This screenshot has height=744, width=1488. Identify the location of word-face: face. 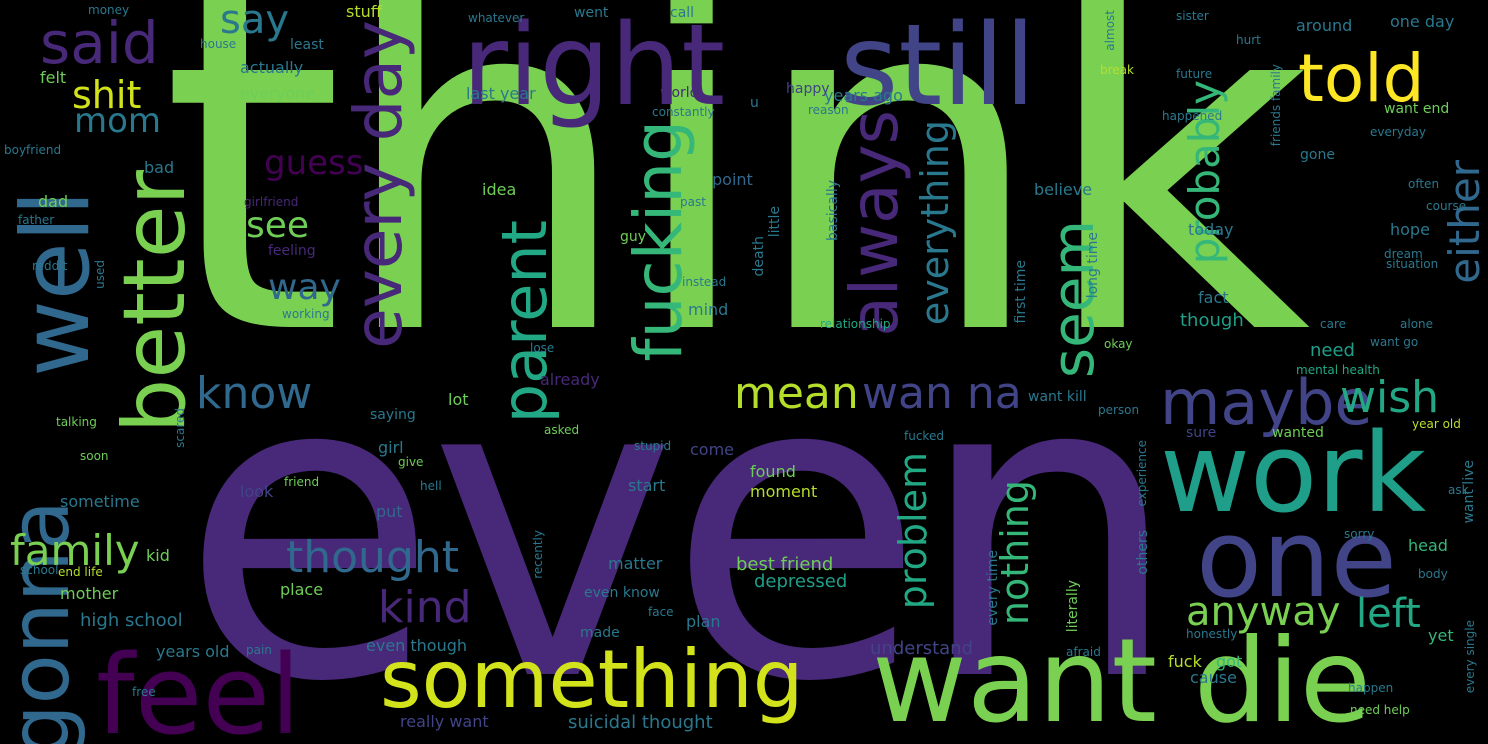
(661, 612).